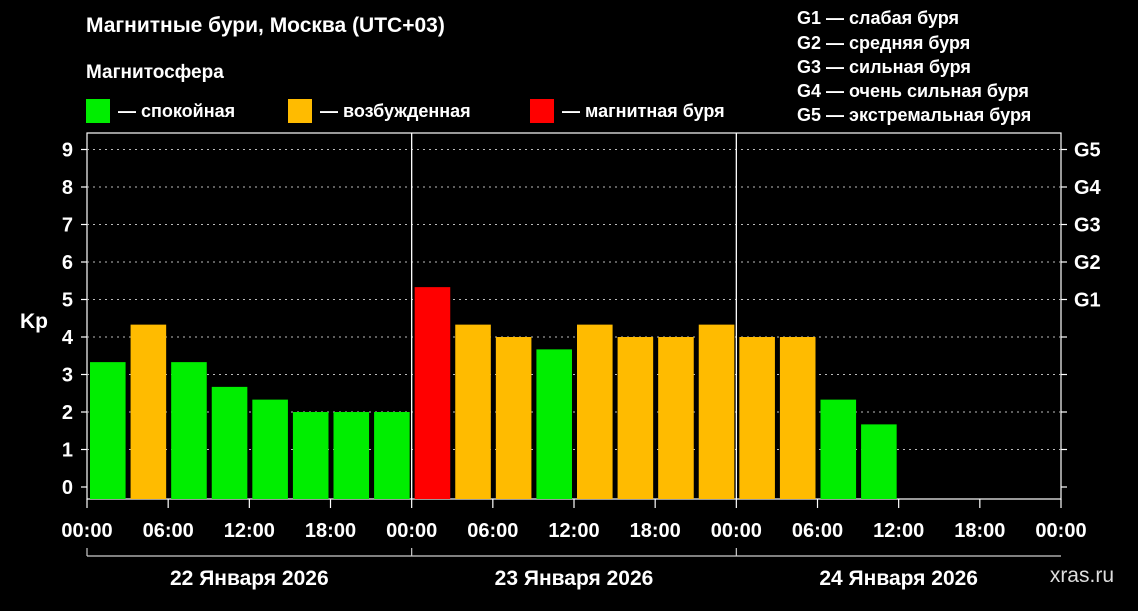 Image resolution: width=1138 pixels, height=611 pixels. Describe the element at coordinates (265, 25) in the screenshot. I see `chart-title: Магнитные бури, Москва (UTC+03)` at that location.